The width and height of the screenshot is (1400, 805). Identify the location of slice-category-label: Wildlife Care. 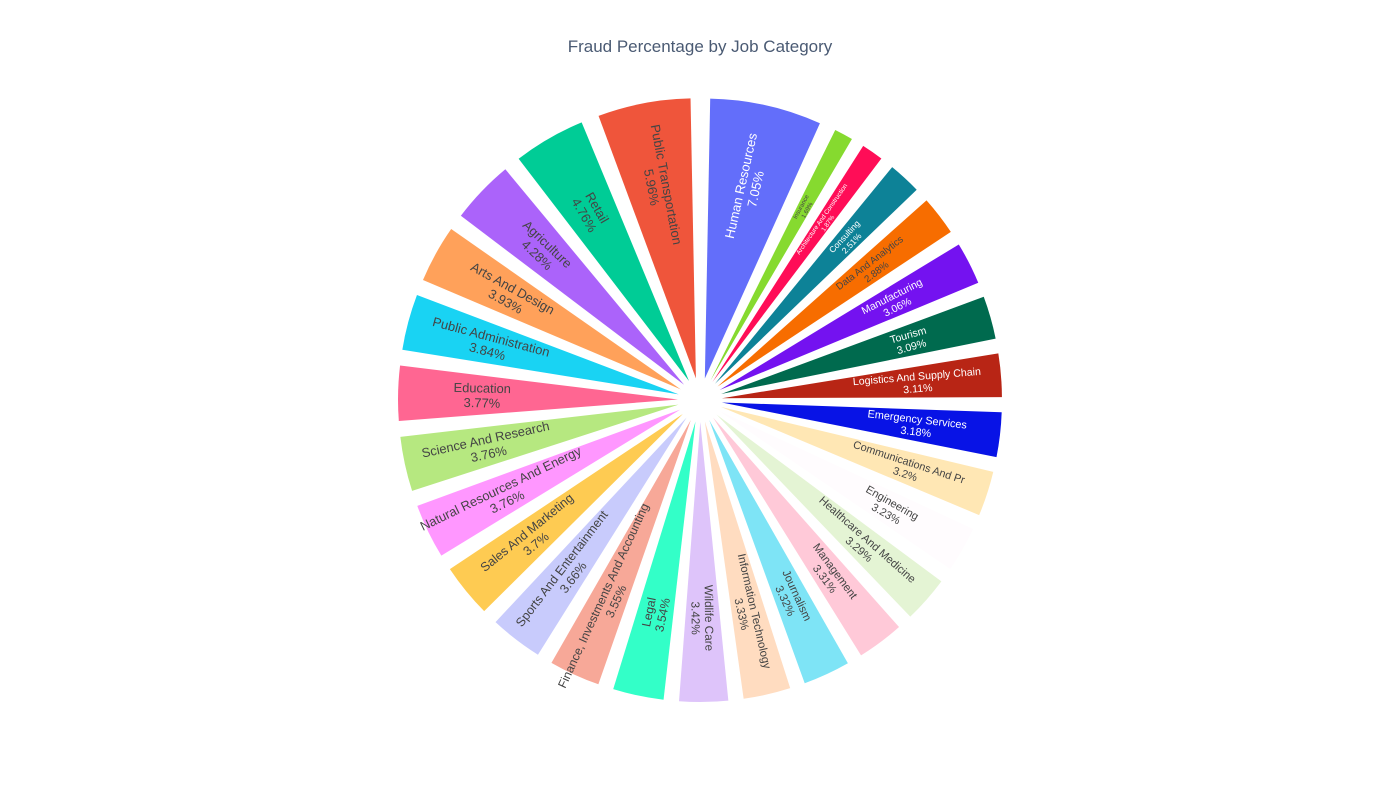
(709, 618).